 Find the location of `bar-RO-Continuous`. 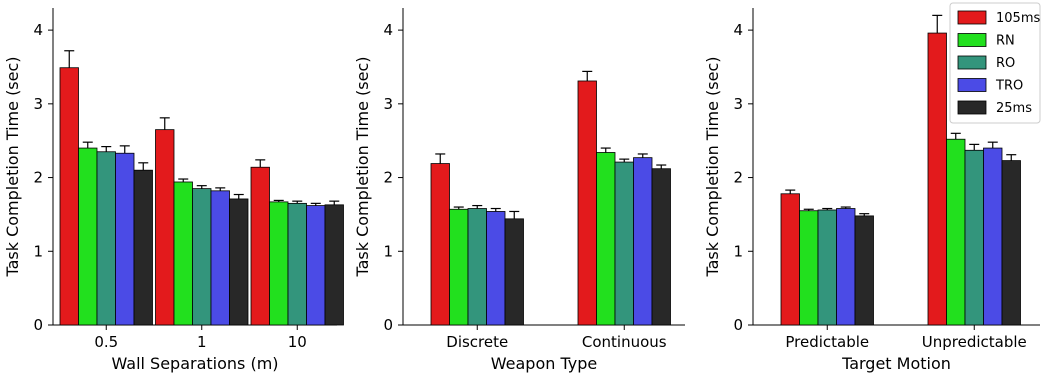

bar-RO-Continuous is located at coordinates (624, 243).